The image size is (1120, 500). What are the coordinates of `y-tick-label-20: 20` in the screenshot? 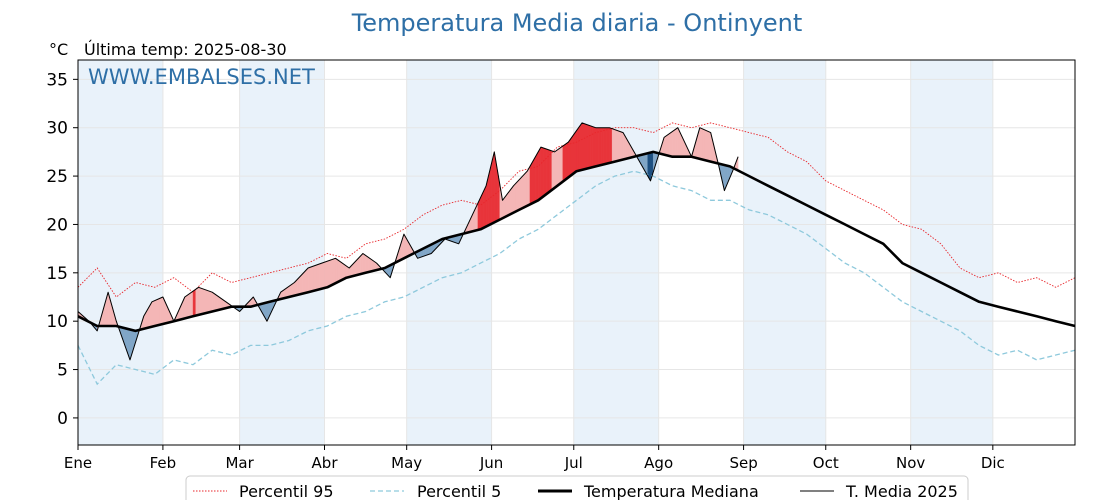 It's located at (57, 225).